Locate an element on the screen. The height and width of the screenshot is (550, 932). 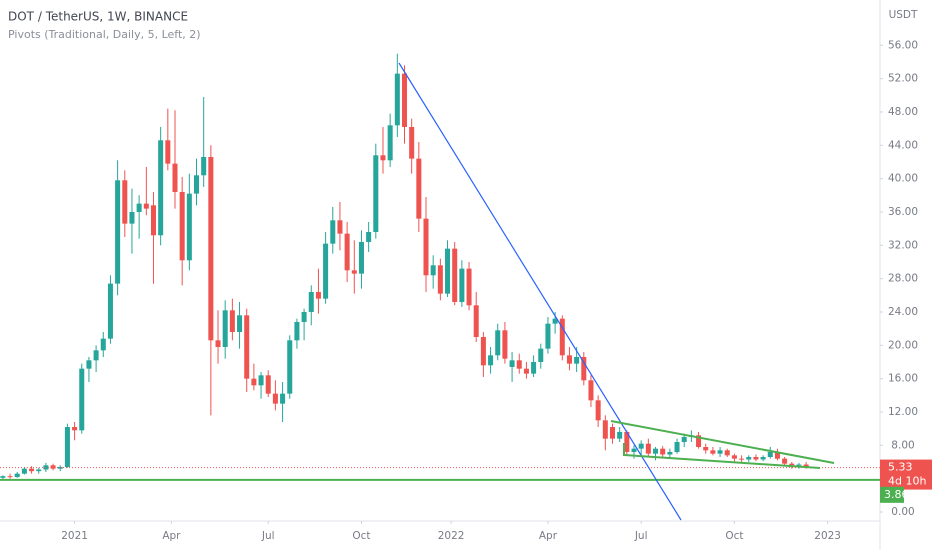
chart-title: DOT / TetherUS, 1W, BINANCE is located at coordinates (98, 17).